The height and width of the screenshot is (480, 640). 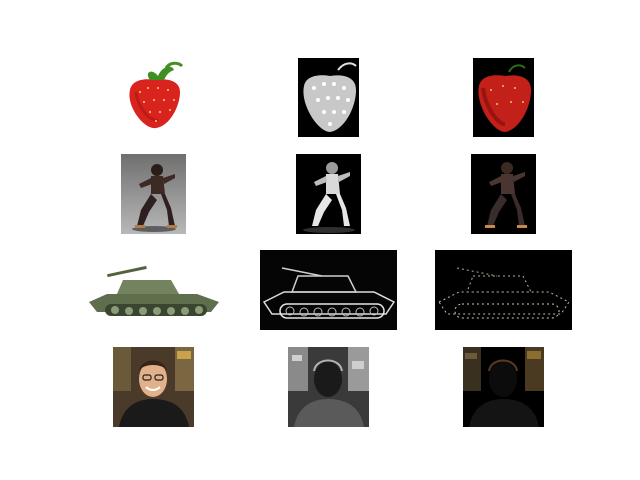 I want to click on dancer-masked-overlay, so click(x=503, y=194).